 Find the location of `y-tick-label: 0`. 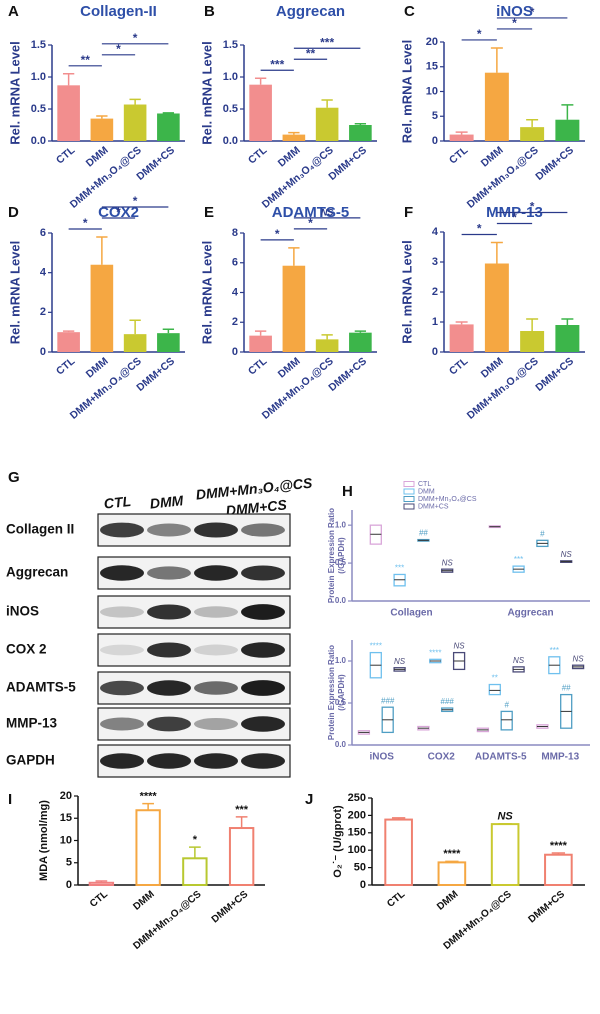

y-tick-label: 0 is located at coordinates (235, 352).